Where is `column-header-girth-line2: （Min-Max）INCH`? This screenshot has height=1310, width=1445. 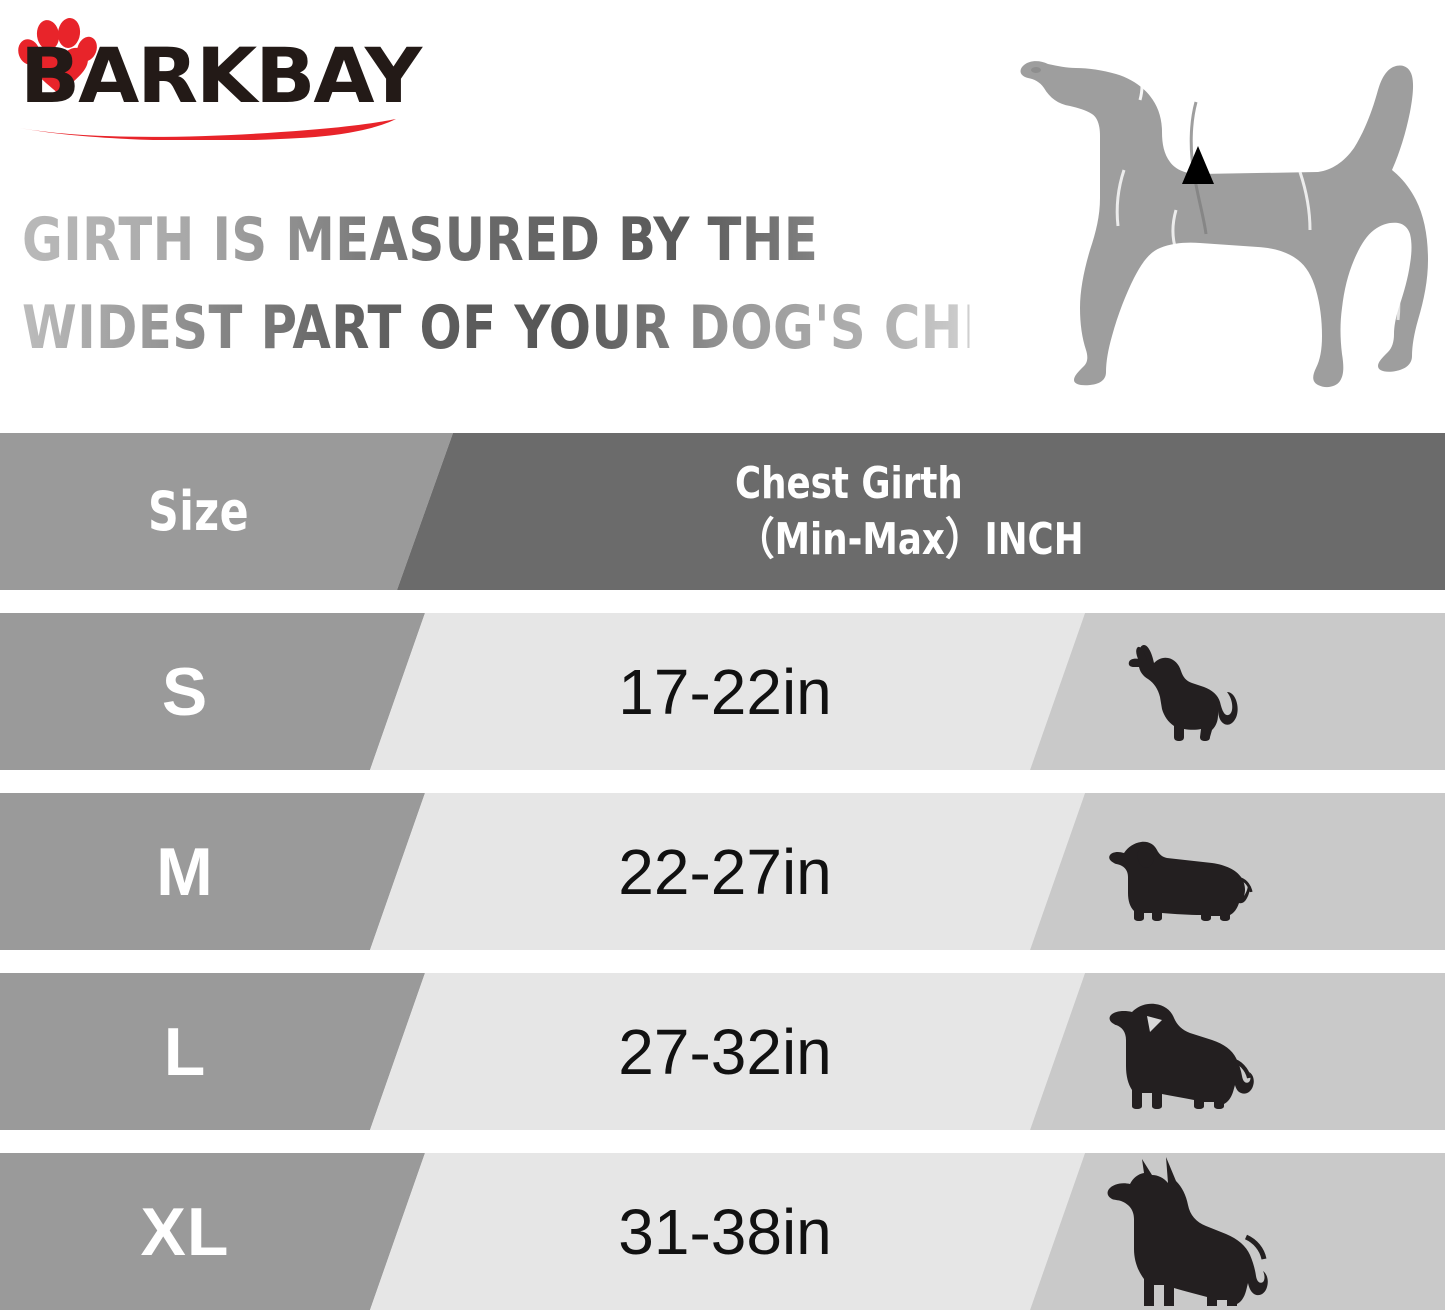 column-header-girth-line2: （Min-Max）INCH is located at coordinates (909, 539).